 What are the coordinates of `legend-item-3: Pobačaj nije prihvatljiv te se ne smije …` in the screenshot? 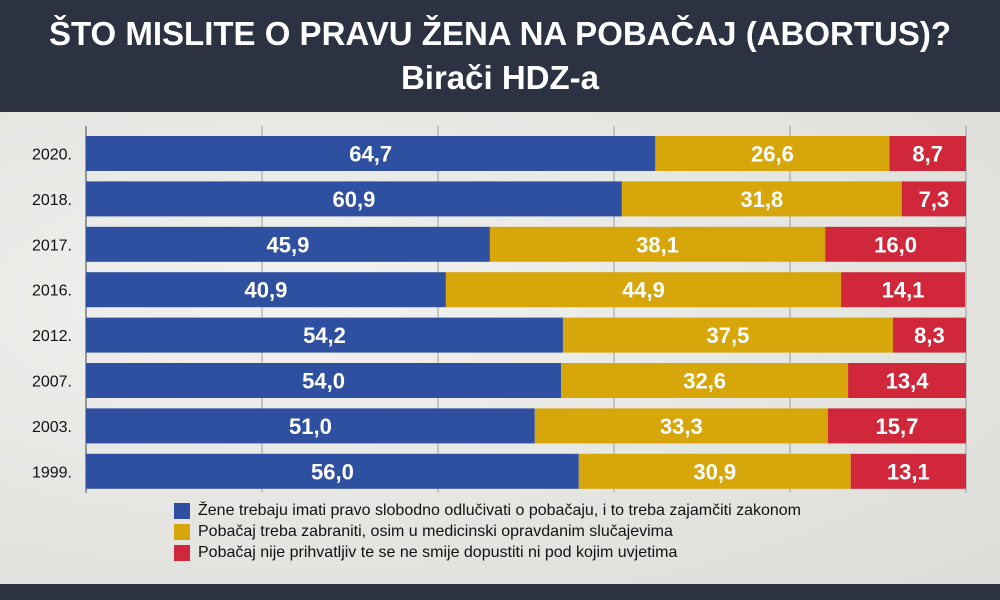 It's located at (574, 552).